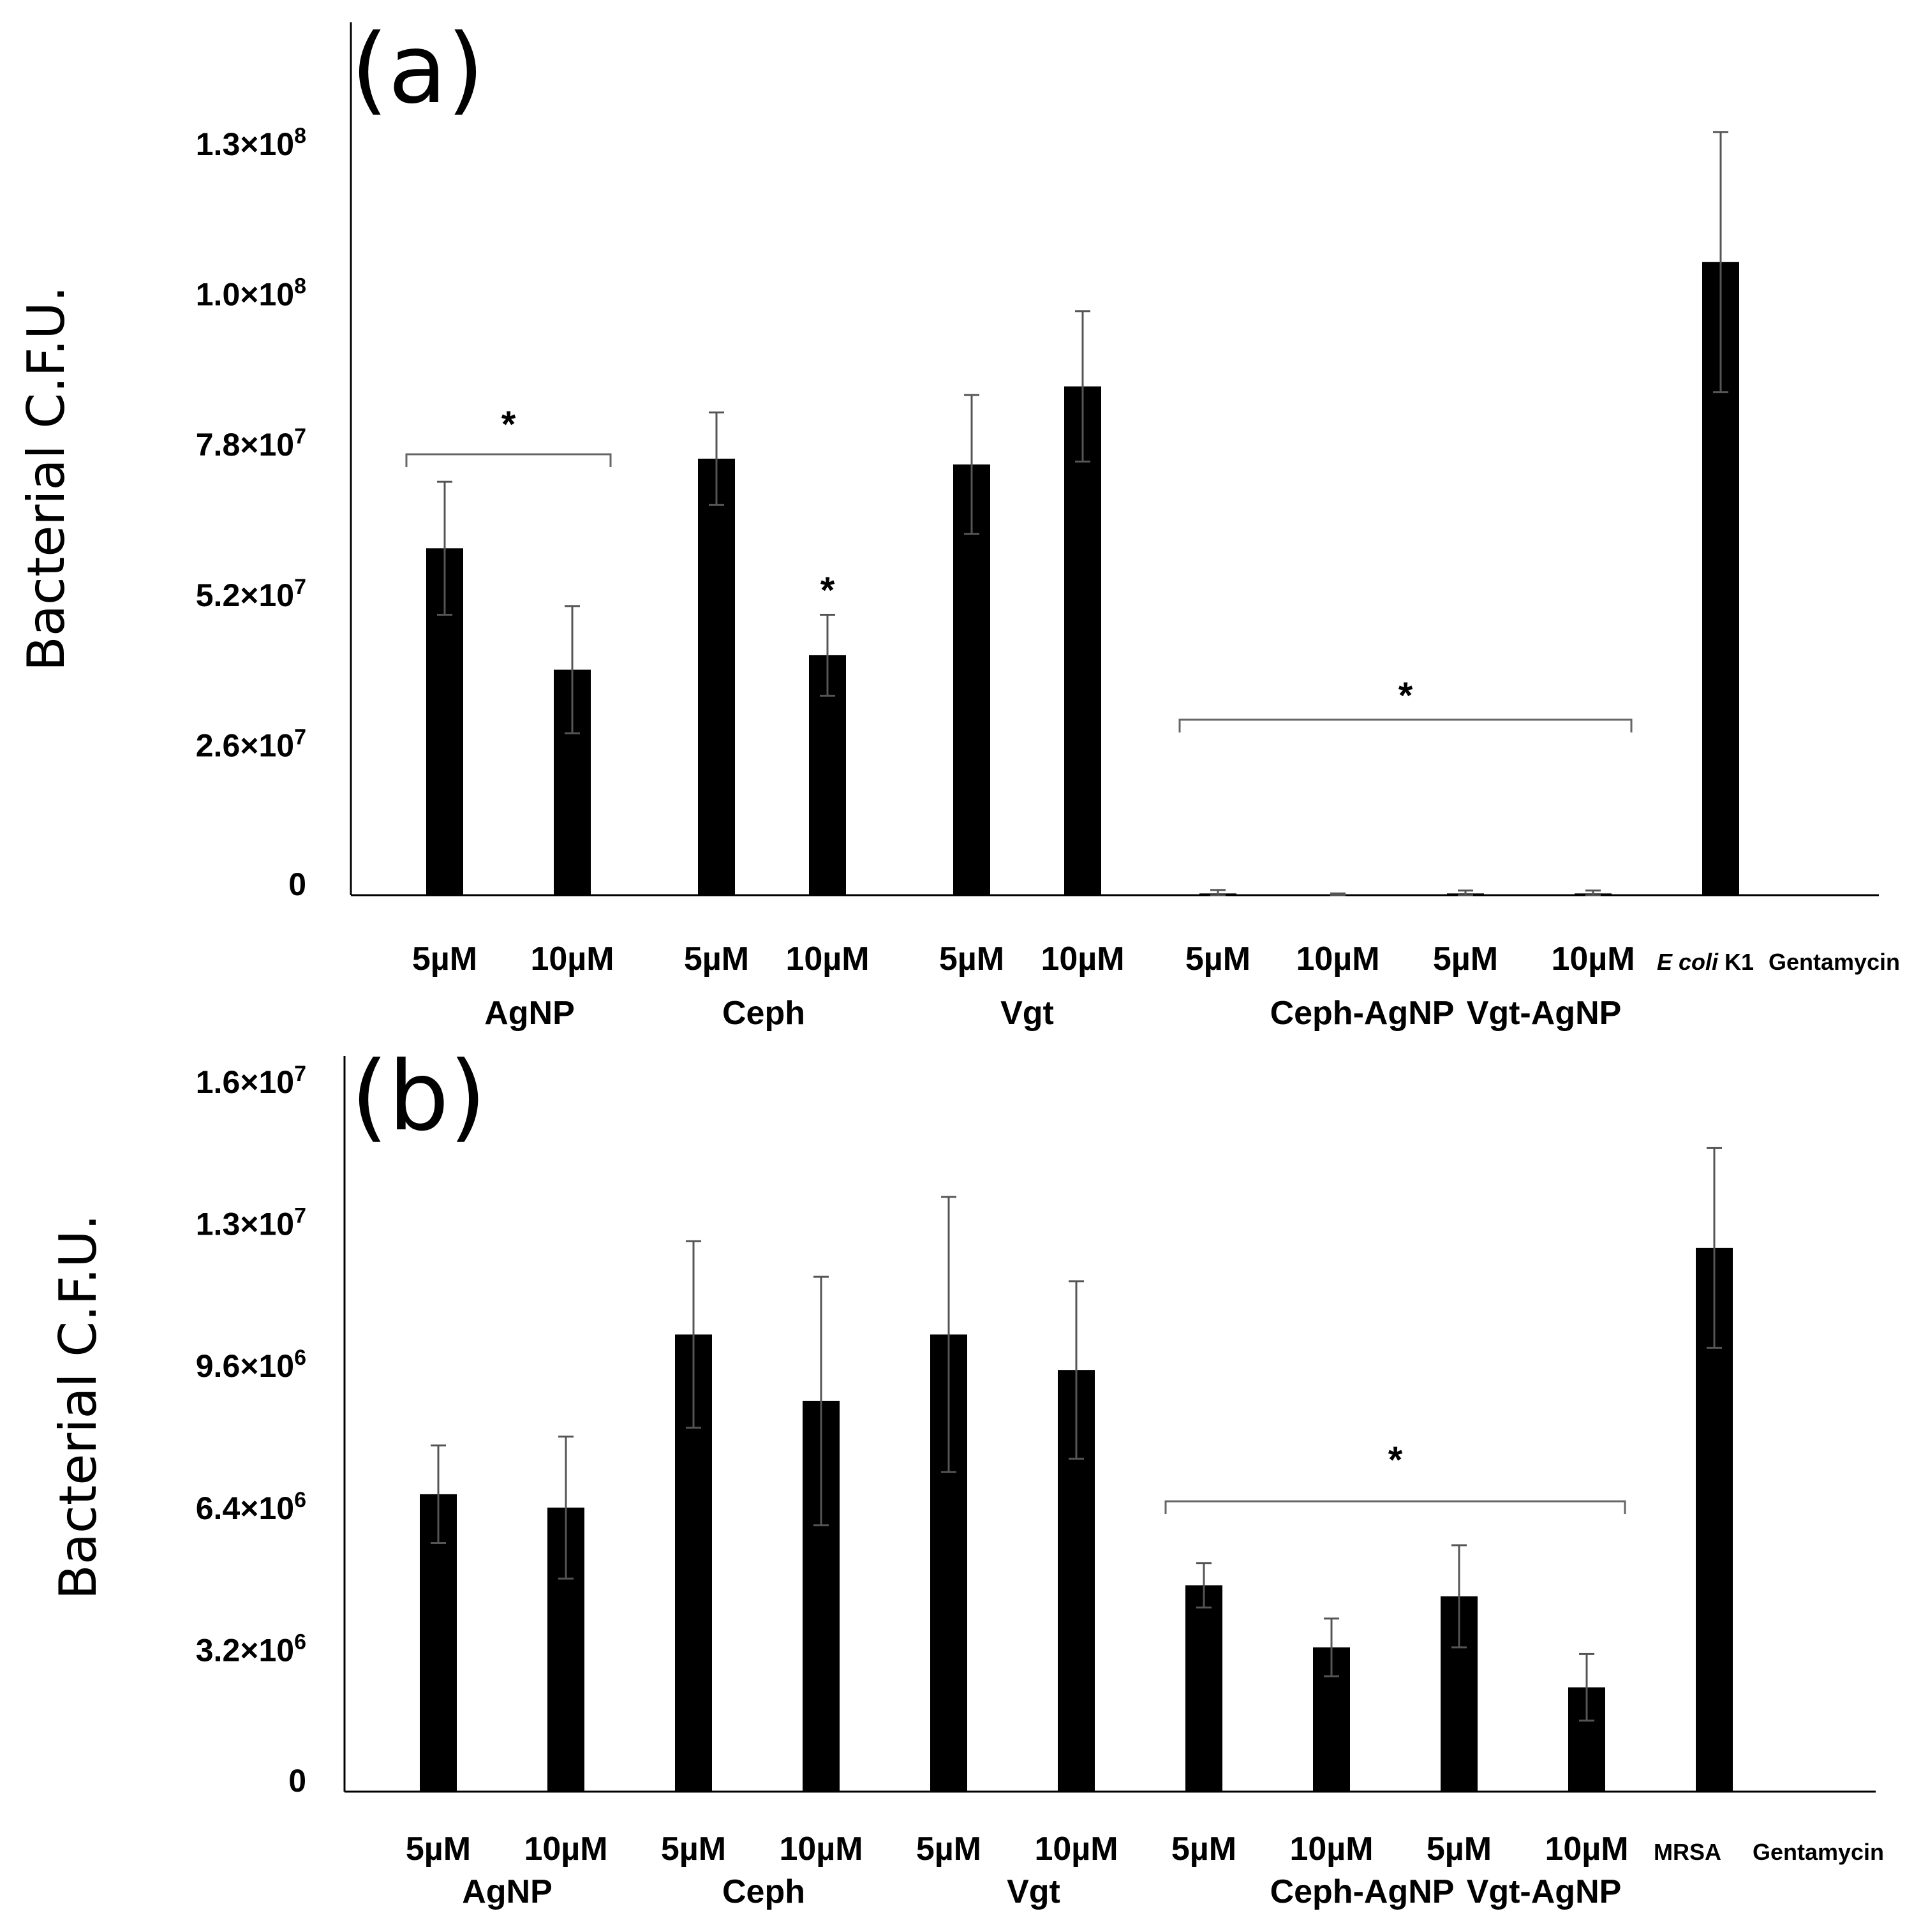 The height and width of the screenshot is (1932, 1921). What do you see at coordinates (251, 1223) in the screenshot?
I see `y-tick-label: 1.3×10⁷` at bounding box center [251, 1223].